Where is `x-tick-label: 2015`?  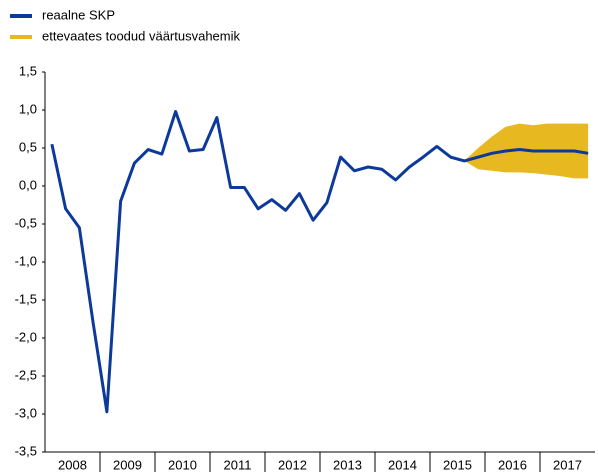 x-tick-label: 2015 is located at coordinates (457, 464).